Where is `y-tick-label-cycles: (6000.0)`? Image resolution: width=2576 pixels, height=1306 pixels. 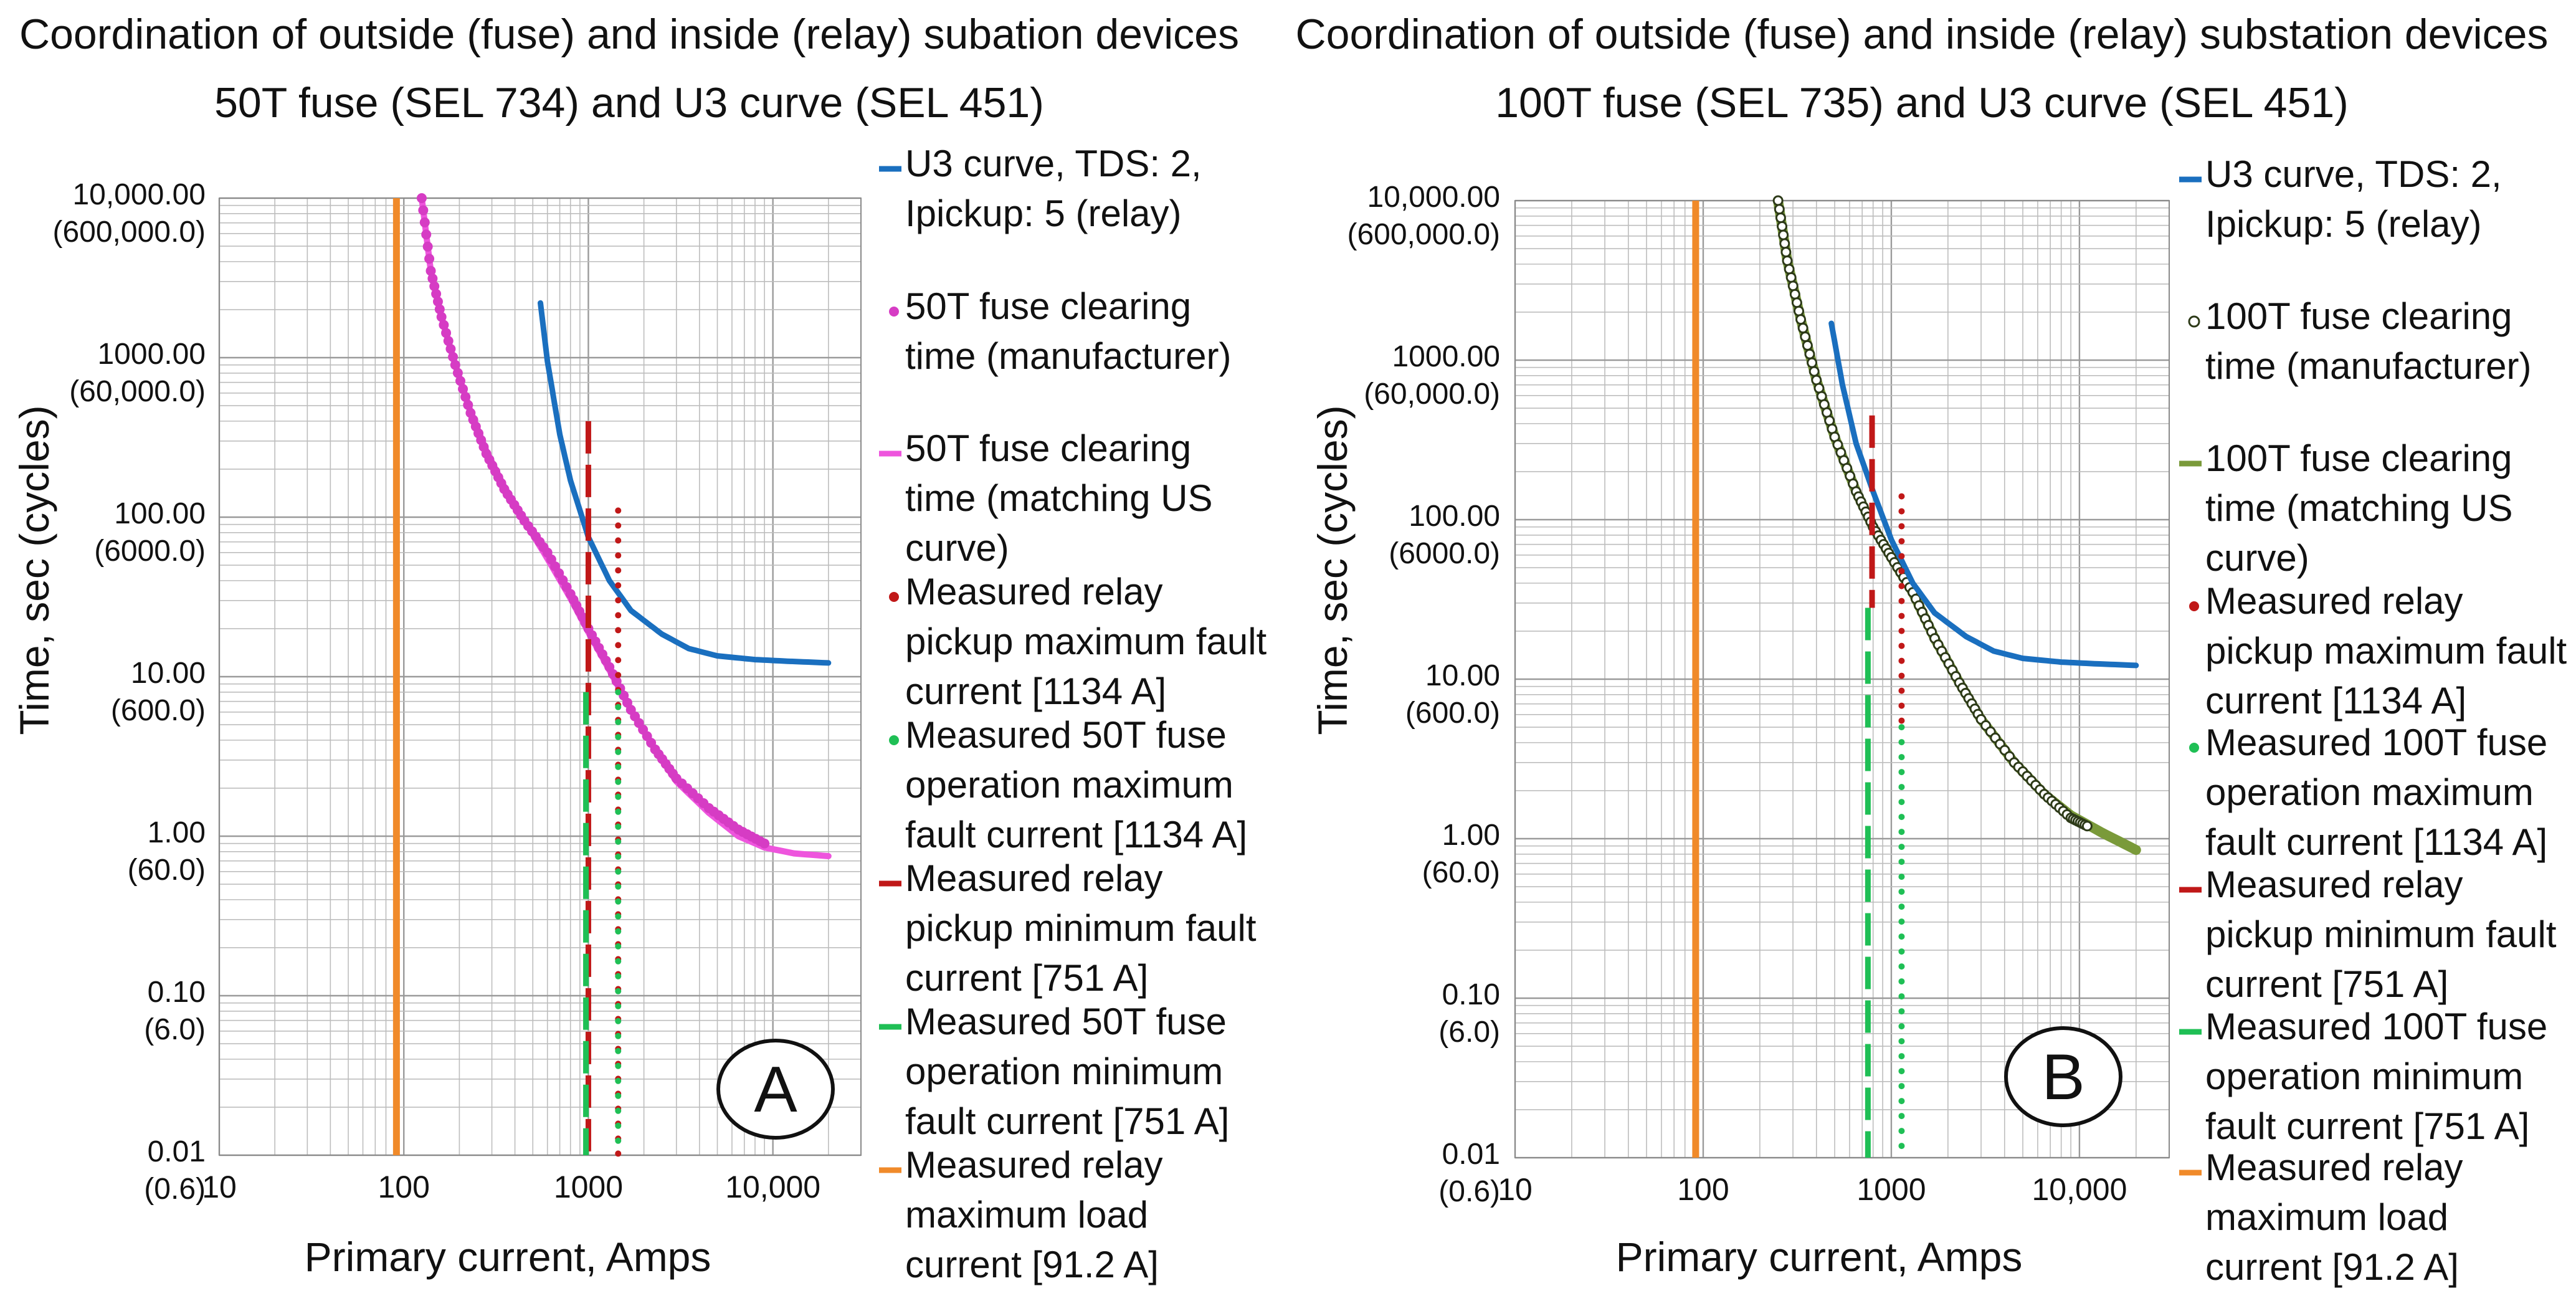 y-tick-label-cycles: (6000.0) is located at coordinates (1444, 553).